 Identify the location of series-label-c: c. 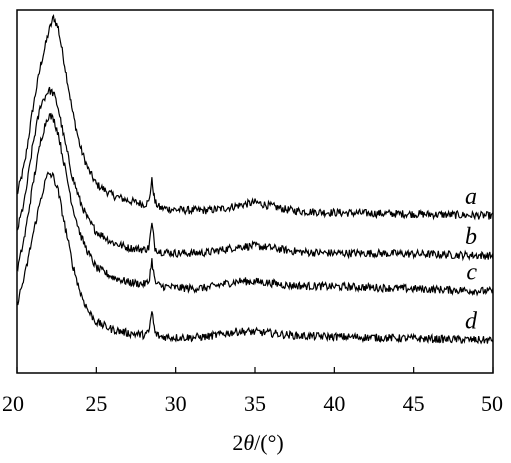
(471, 272).